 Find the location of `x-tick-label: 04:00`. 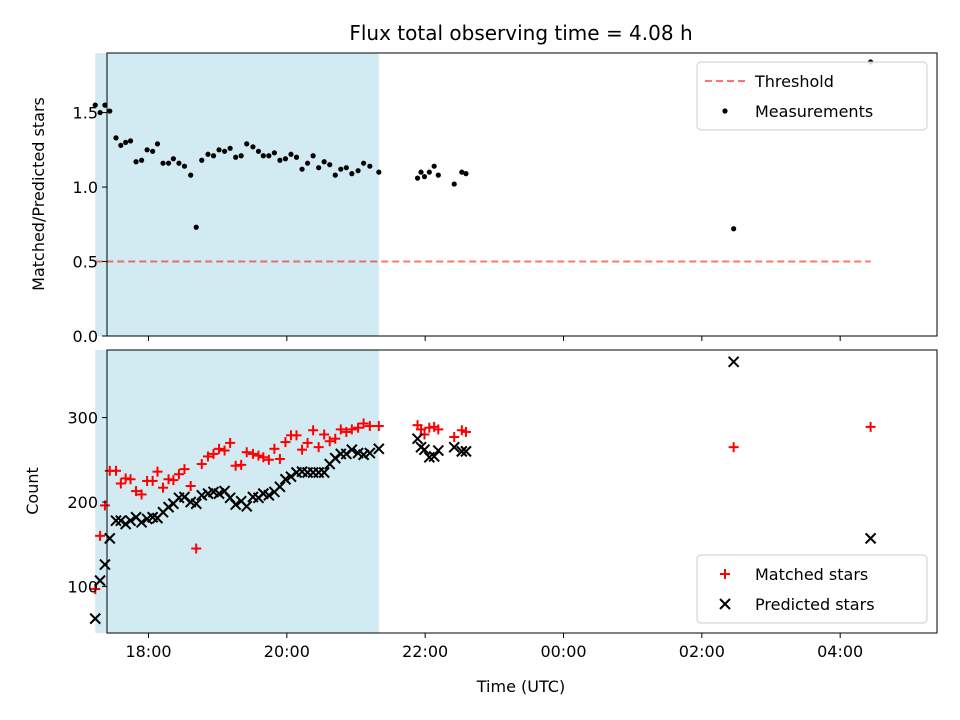

x-tick-label: 04:00 is located at coordinates (840, 651).